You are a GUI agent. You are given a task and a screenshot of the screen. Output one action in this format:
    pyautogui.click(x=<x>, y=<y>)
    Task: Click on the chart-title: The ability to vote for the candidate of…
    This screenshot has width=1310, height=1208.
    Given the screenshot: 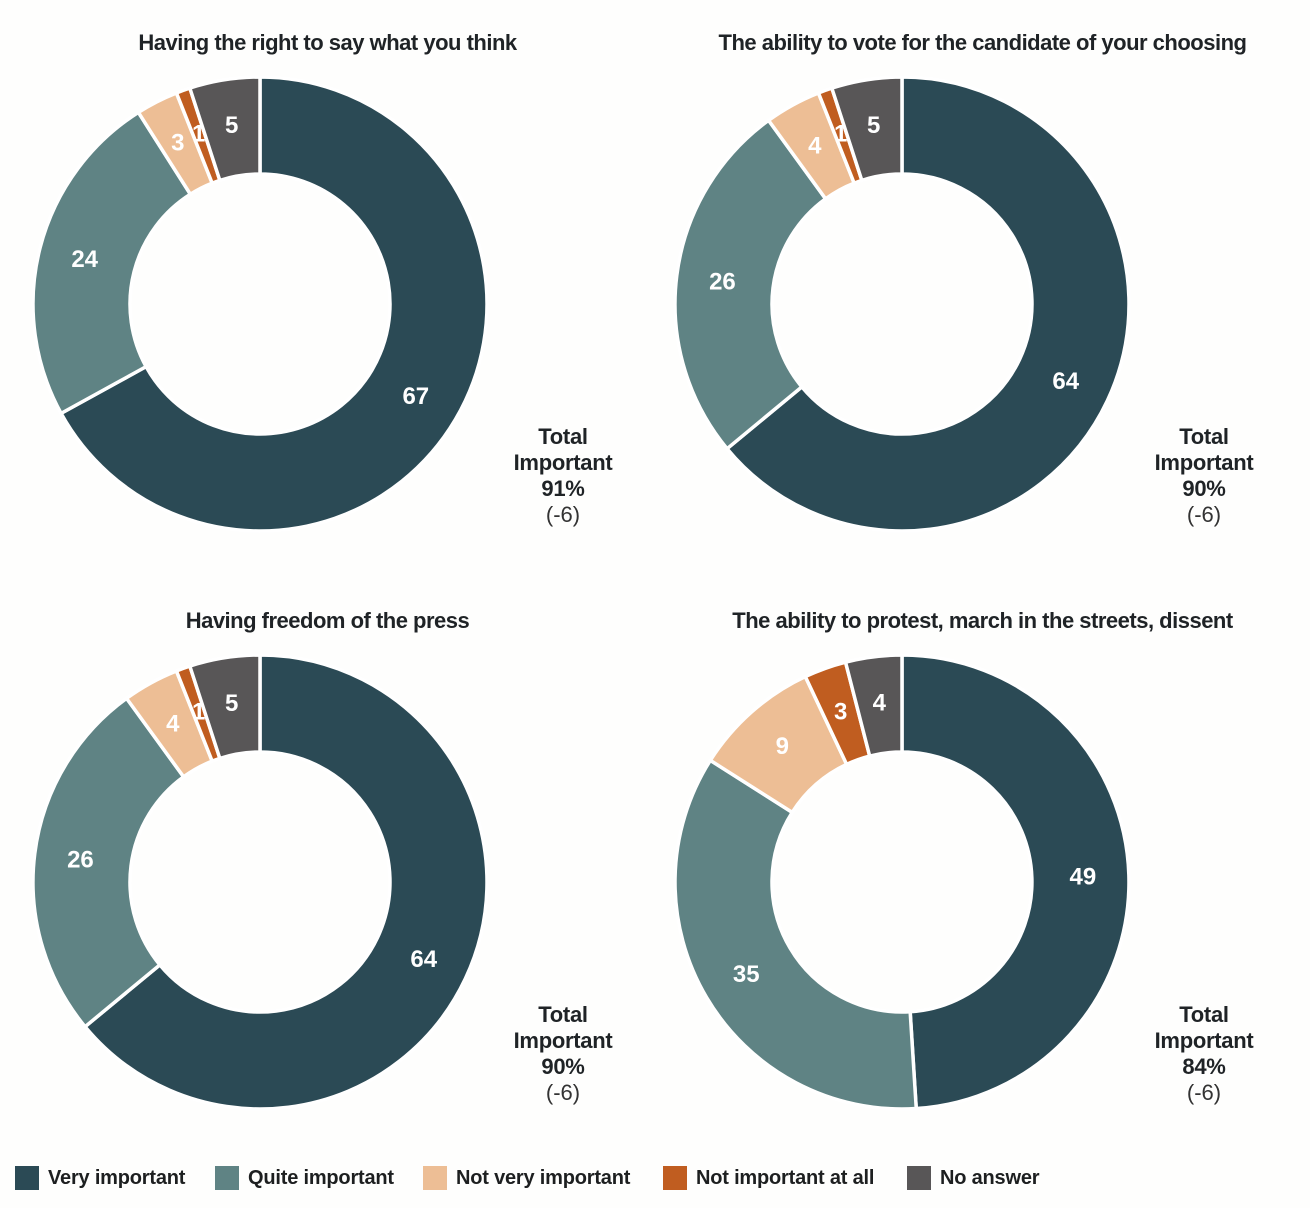 What is the action you would take?
    pyautogui.click(x=982, y=43)
    